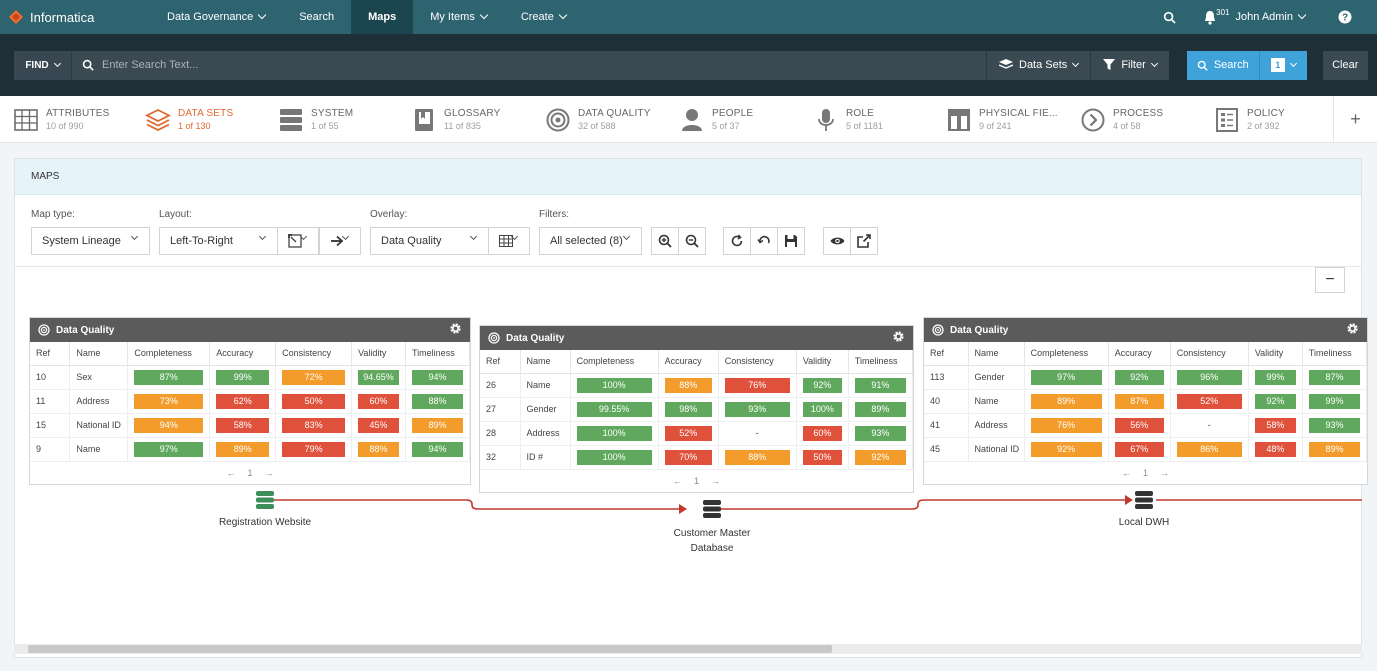 The image size is (1377, 671). What do you see at coordinates (1330, 280) in the screenshot?
I see `collapse-button: −` at bounding box center [1330, 280].